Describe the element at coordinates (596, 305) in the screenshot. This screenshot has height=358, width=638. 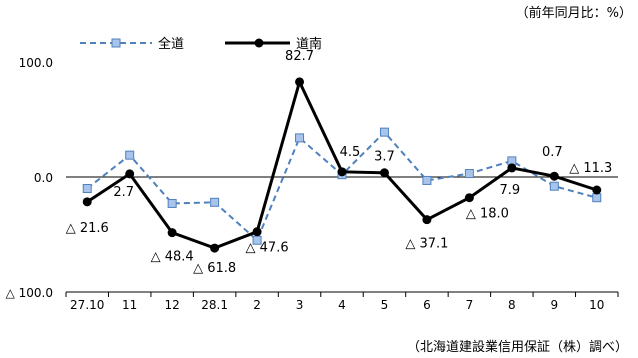
I see `x-tick-label: 10` at that location.